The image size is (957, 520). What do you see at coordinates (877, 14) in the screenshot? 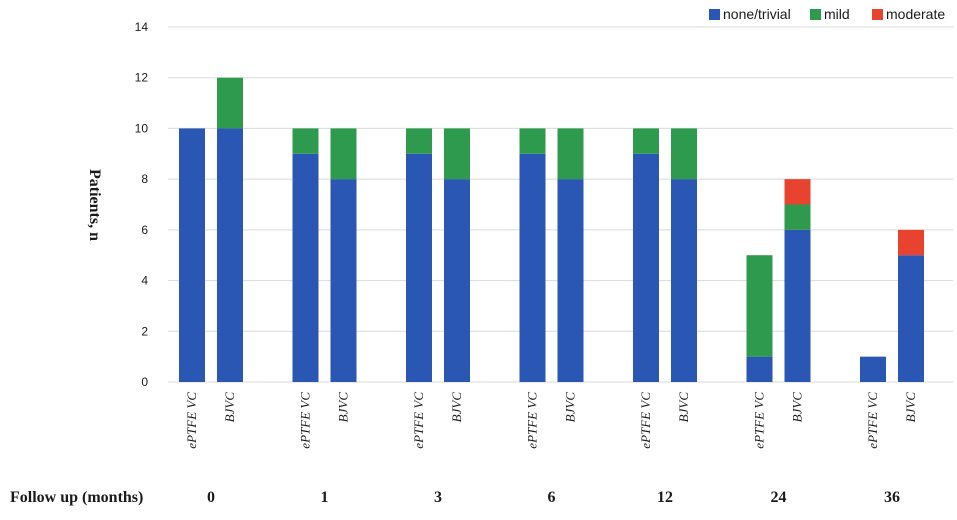
I see `legend-swatch-moderate` at bounding box center [877, 14].